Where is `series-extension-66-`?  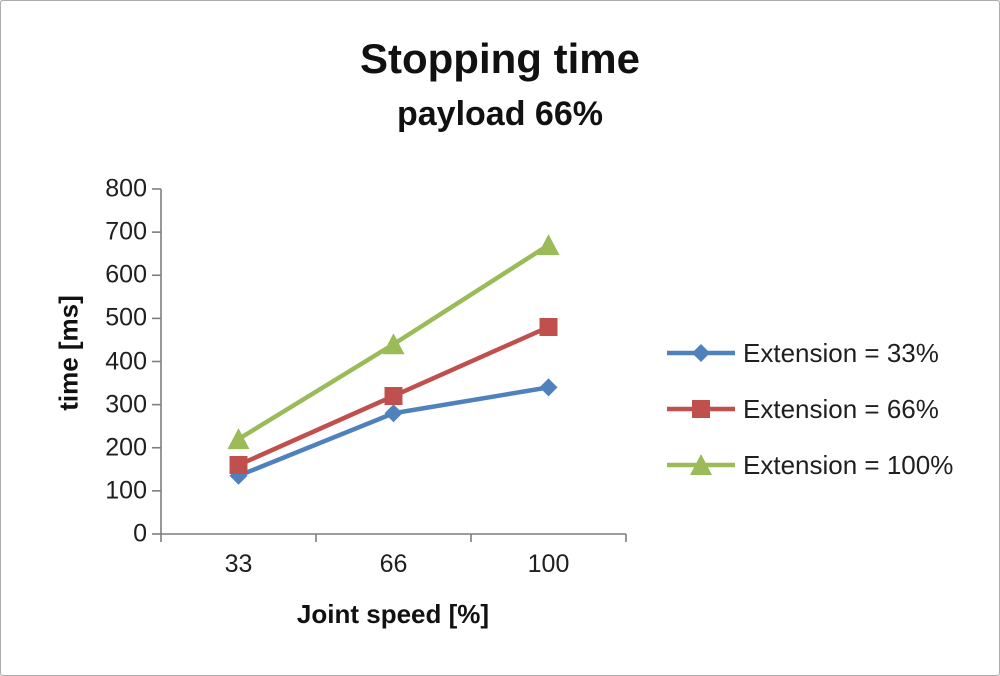 series-extension-66- is located at coordinates (393, 396).